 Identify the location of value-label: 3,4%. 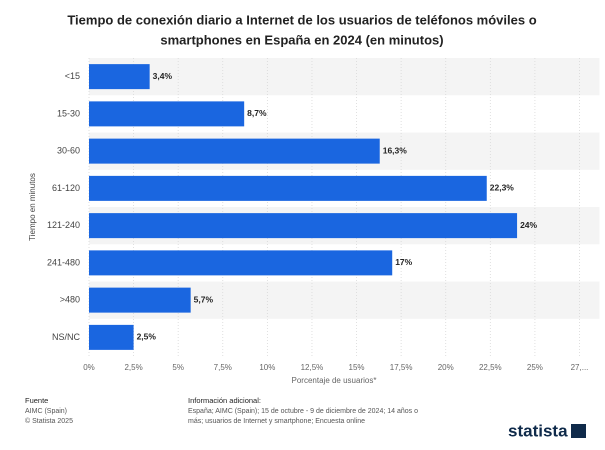
(163, 76).